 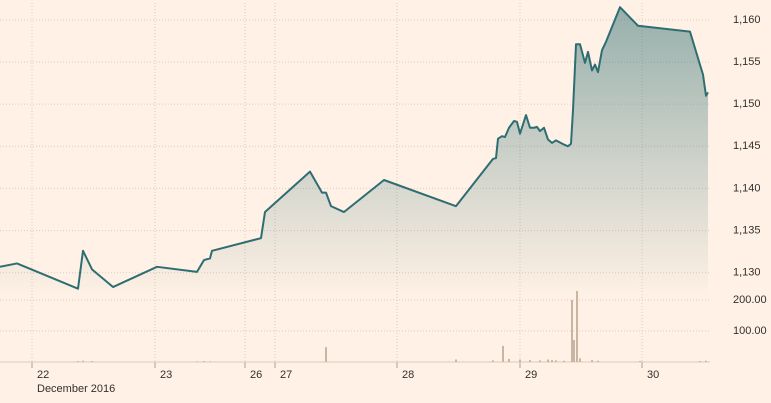 What do you see at coordinates (166, 375) in the screenshot?
I see `x-tick-label: 23` at bounding box center [166, 375].